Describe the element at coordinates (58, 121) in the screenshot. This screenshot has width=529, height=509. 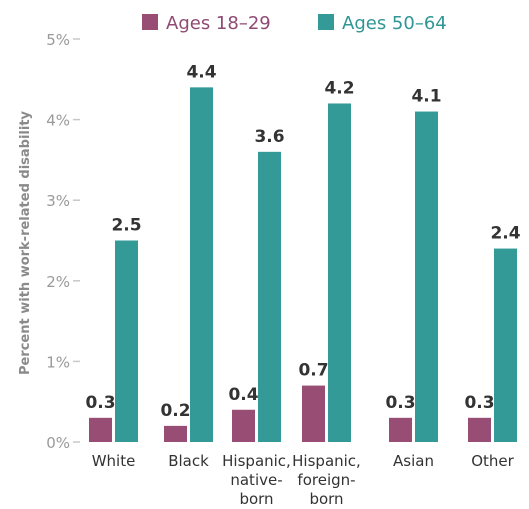
I see `y-tick-label: 4%` at that location.